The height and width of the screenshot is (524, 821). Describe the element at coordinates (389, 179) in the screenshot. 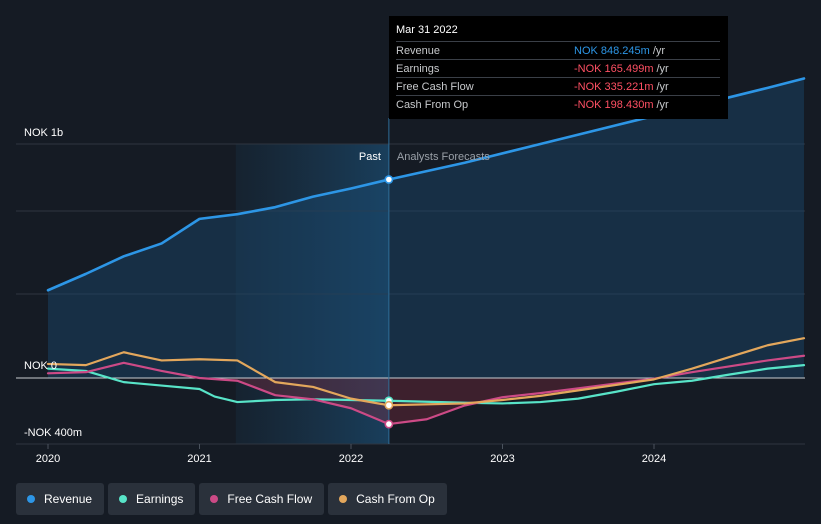

I see `marker-revenue` at that location.